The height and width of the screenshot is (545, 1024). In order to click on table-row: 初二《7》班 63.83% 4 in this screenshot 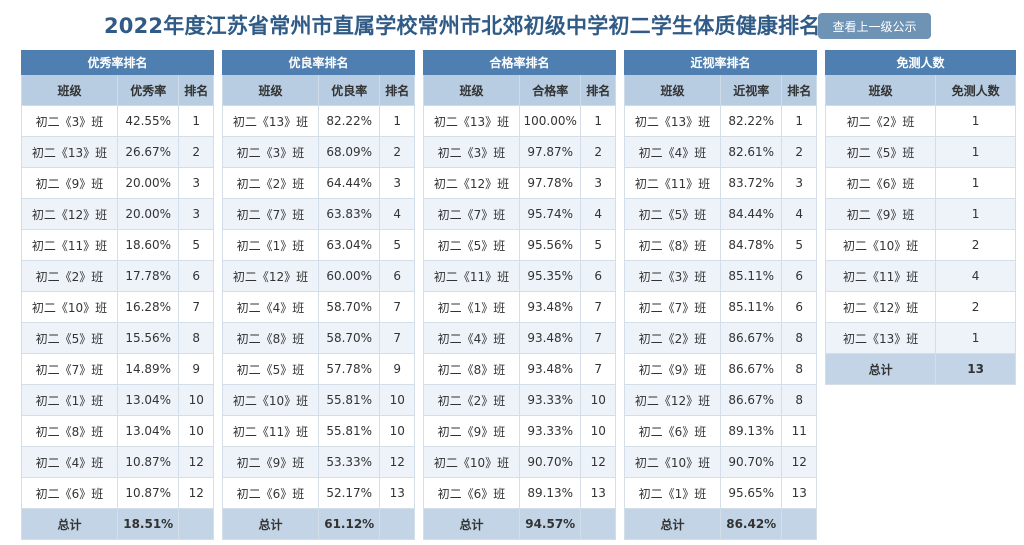, I will do `click(318, 214)`.